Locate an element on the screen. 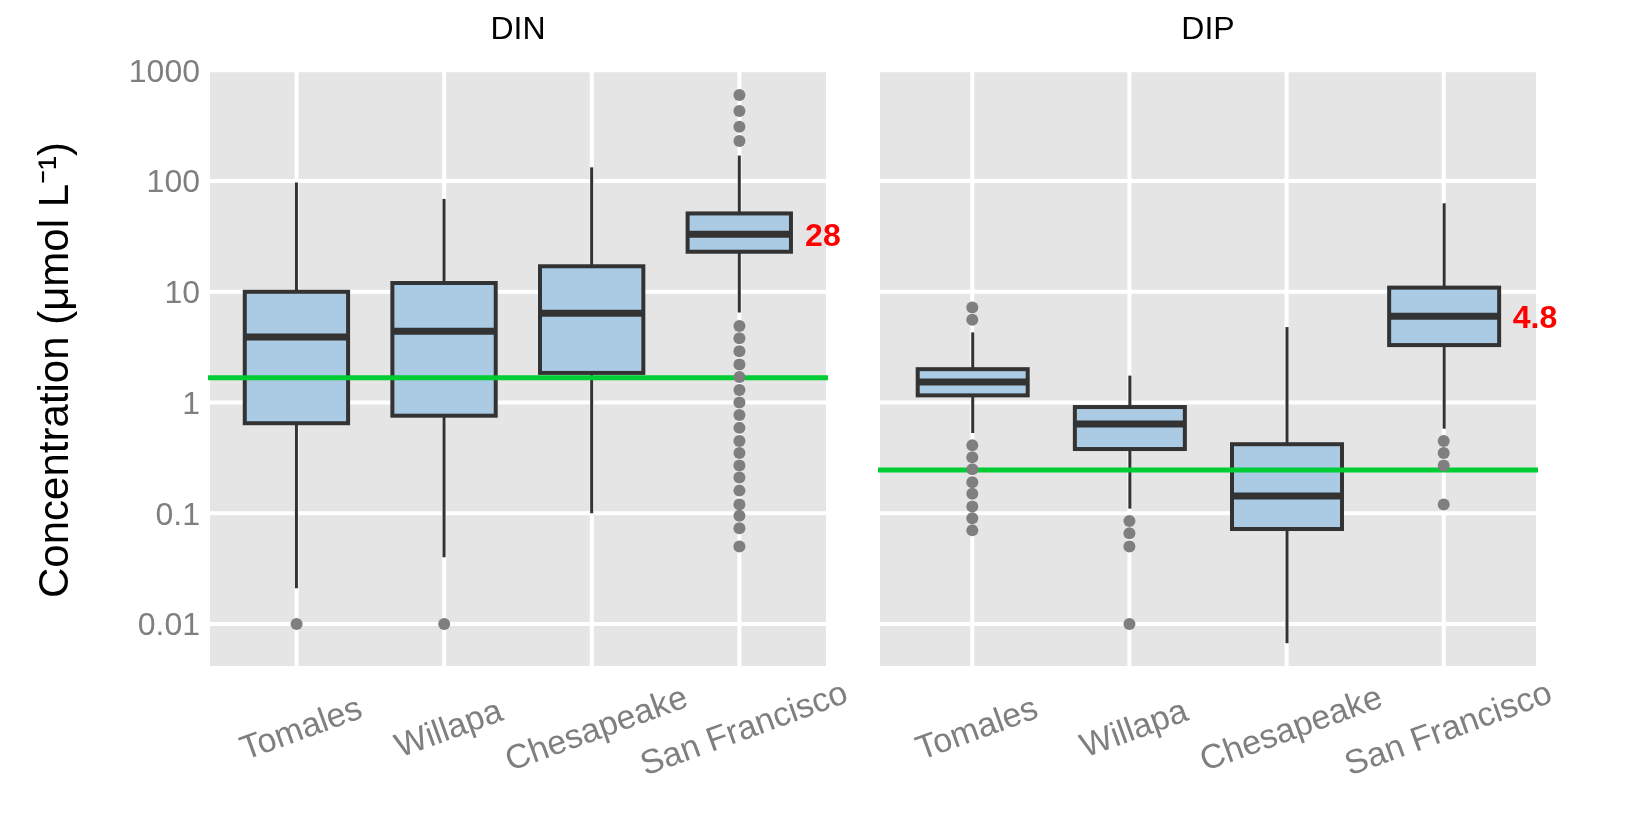 Image resolution: width=1642 pixels, height=836 pixels. y-tick-label: 0.01 is located at coordinates (168, 624).